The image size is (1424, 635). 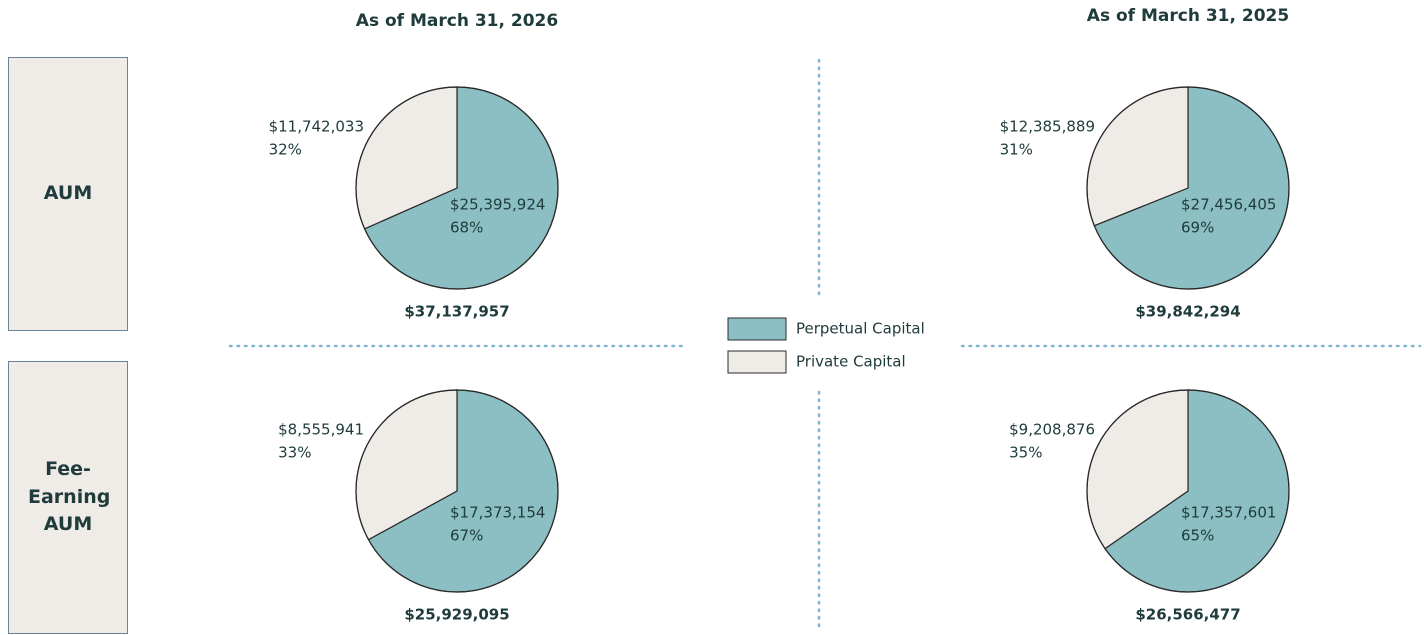 I want to click on total-label: $25,929,095, so click(x=456, y=615).